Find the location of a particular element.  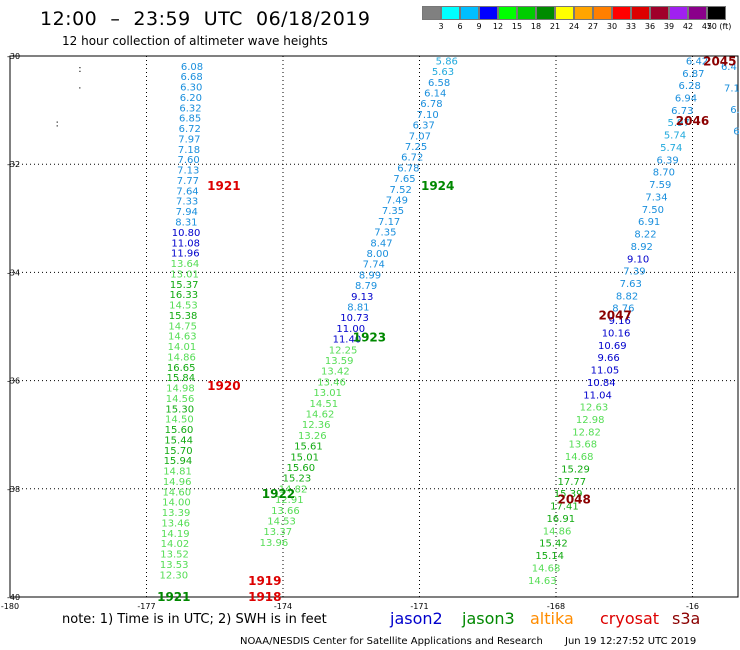

wave-height-value: 16.65 is located at coordinates (181, 368).